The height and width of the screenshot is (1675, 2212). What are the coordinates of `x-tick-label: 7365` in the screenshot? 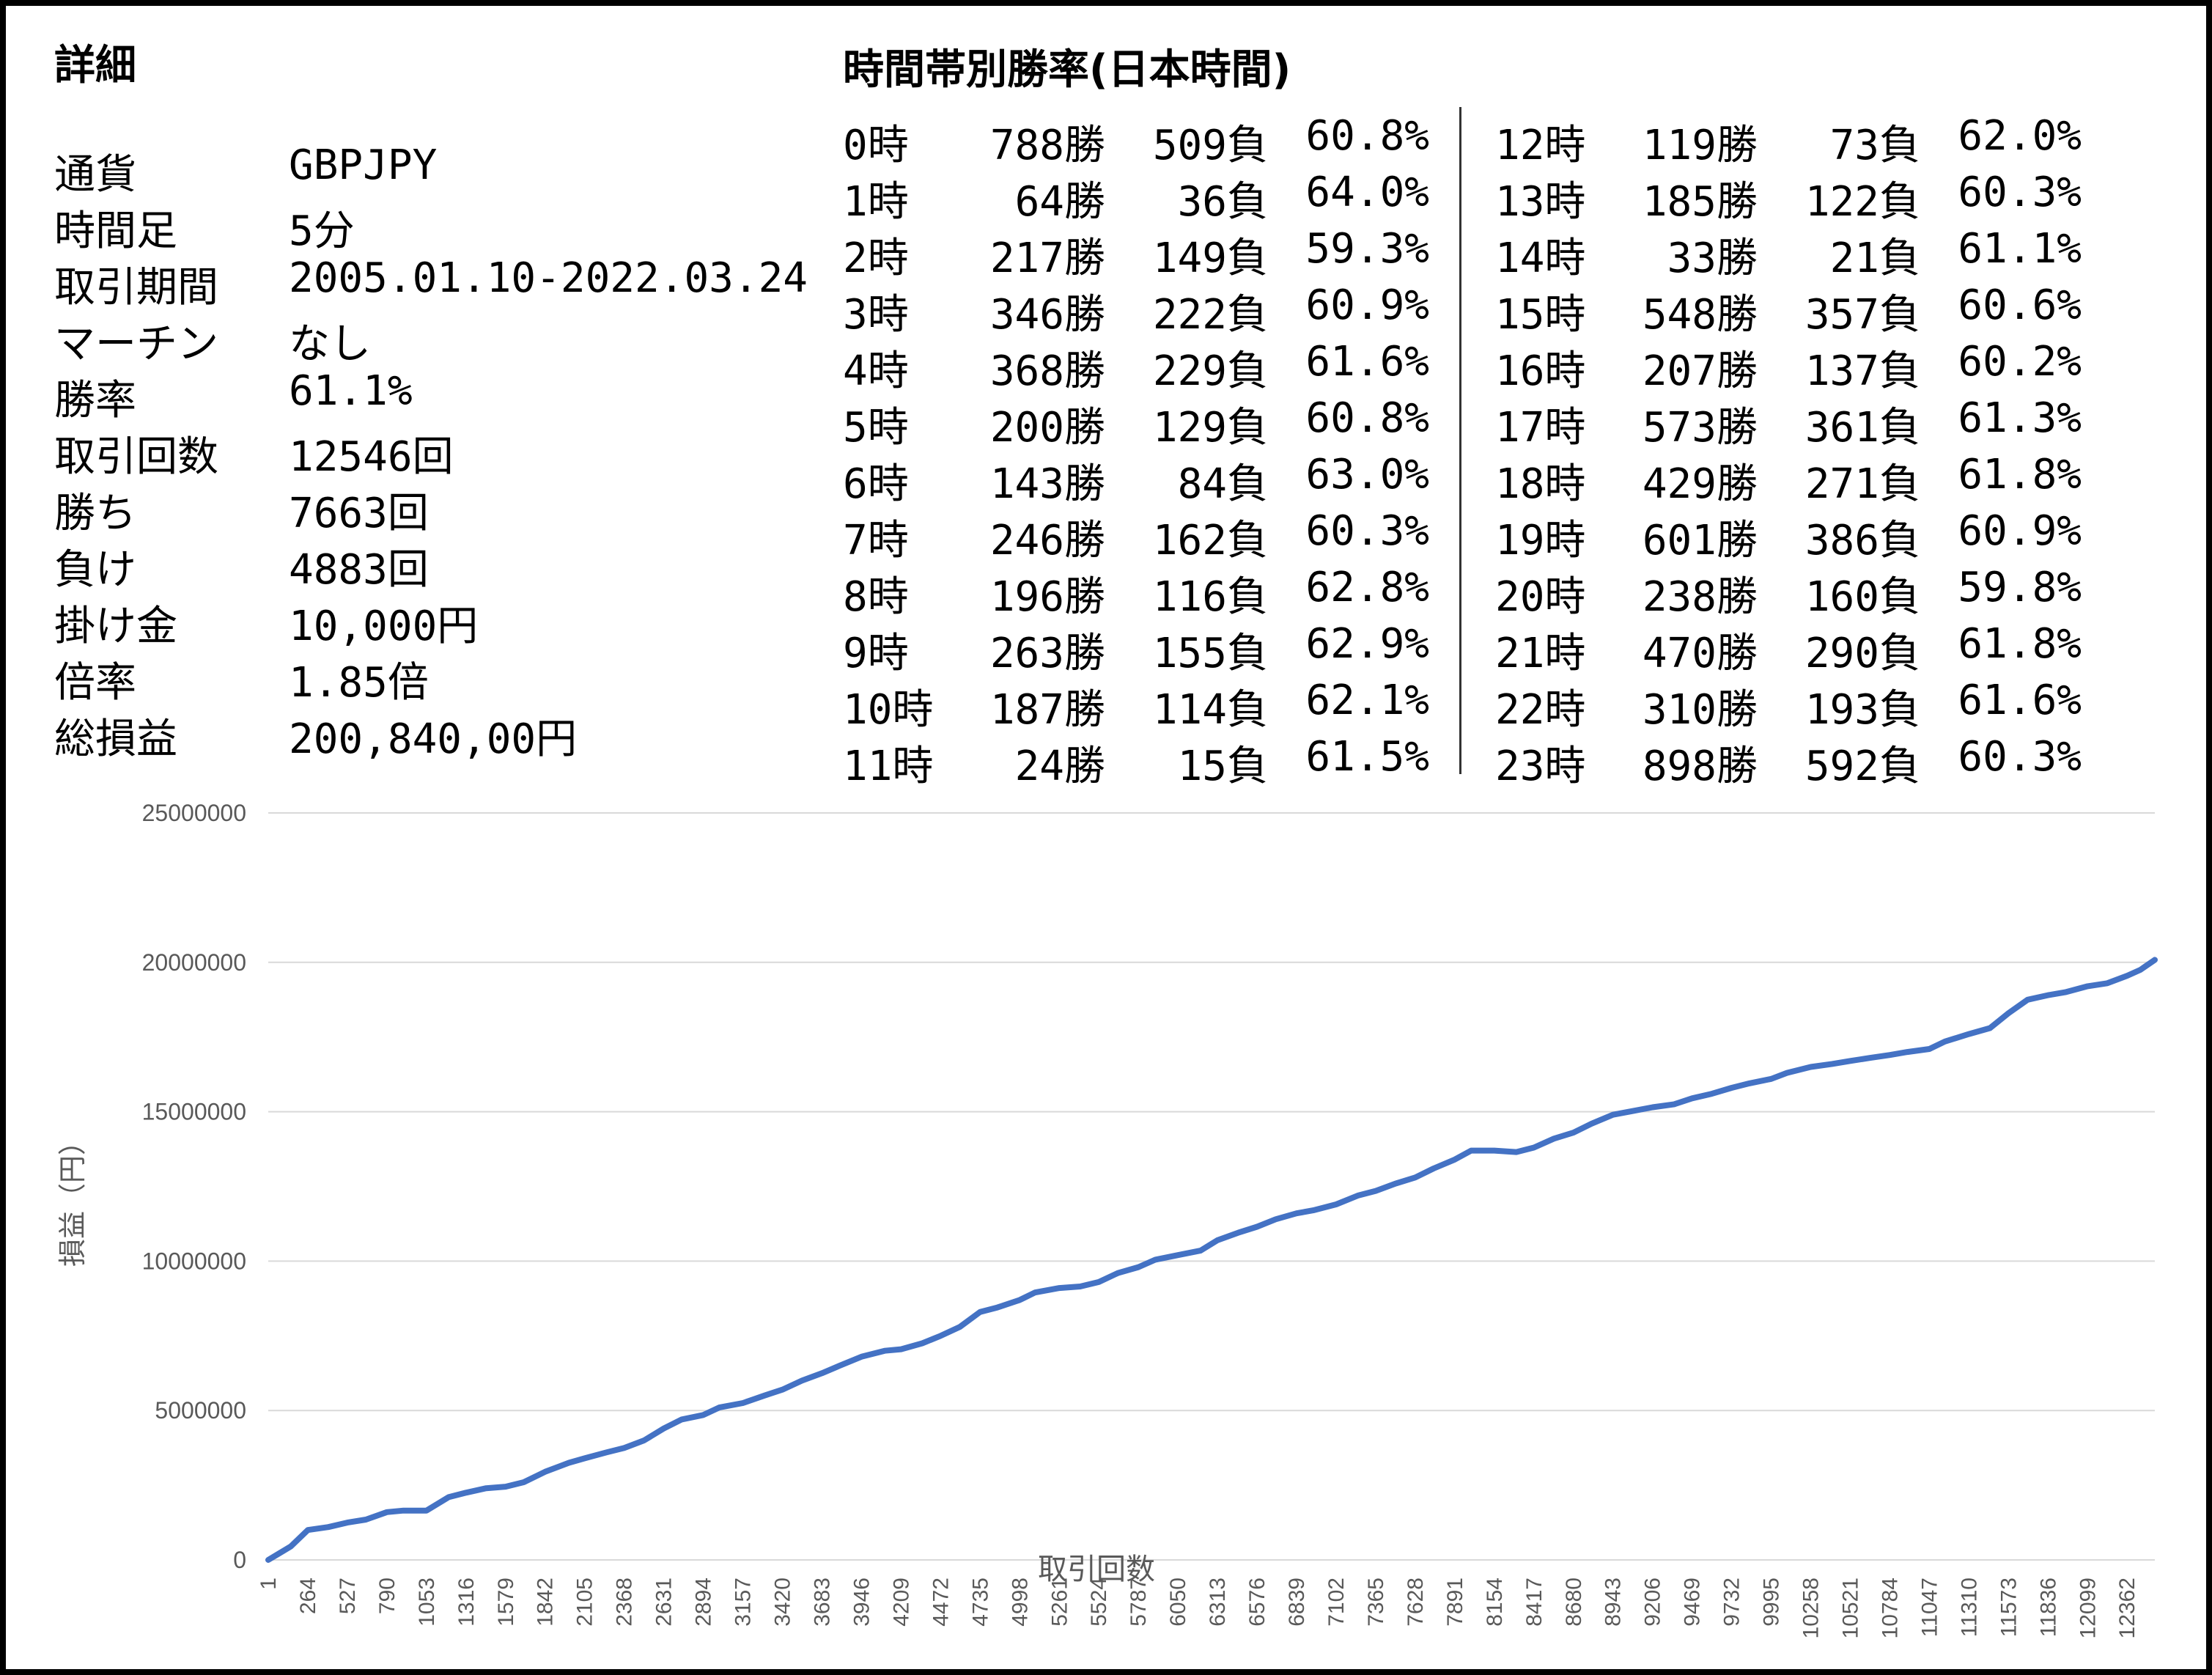 It's located at (1376, 1602).